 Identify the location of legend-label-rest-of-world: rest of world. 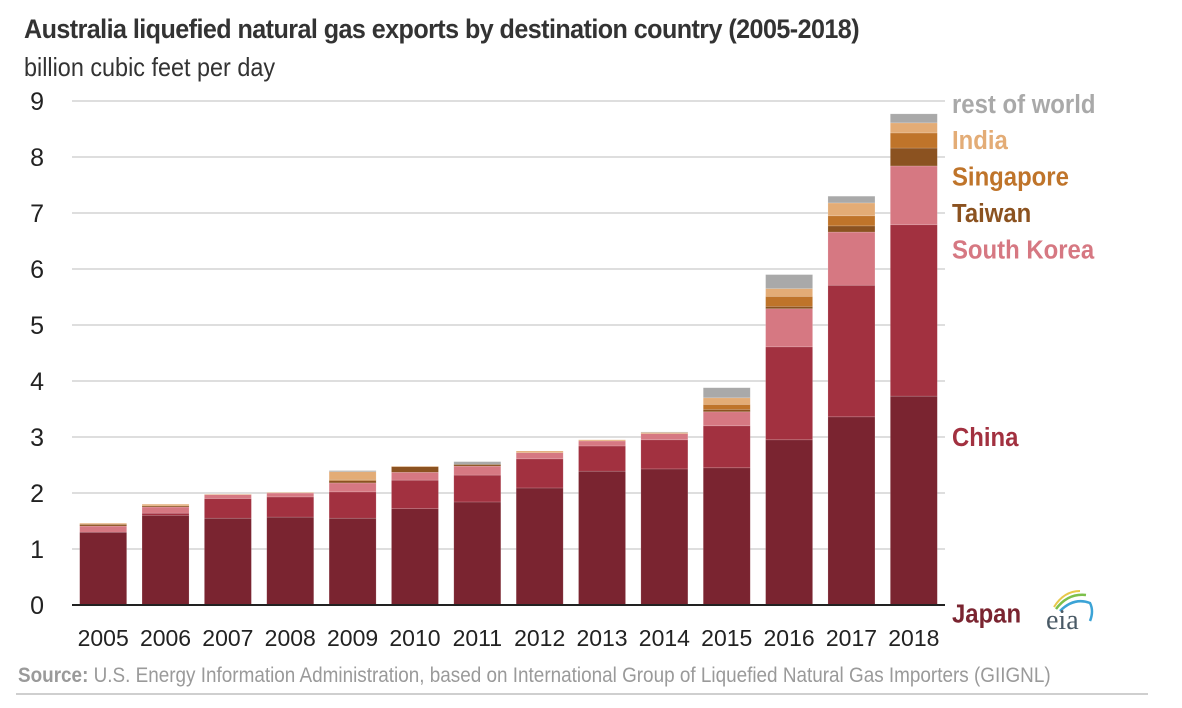
(1023, 104).